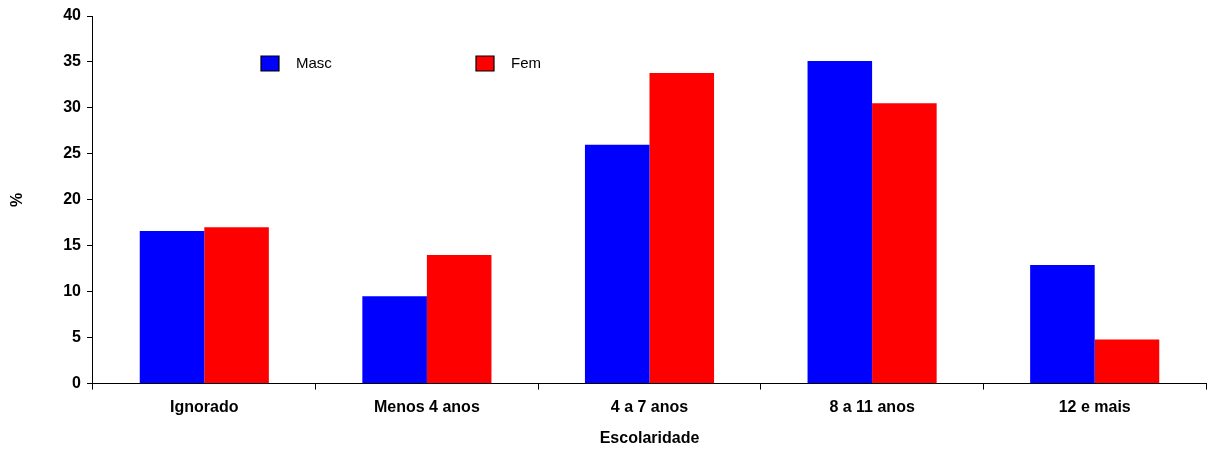  Describe the element at coordinates (77, 337) in the screenshot. I see `y-tick-label: 5` at that location.